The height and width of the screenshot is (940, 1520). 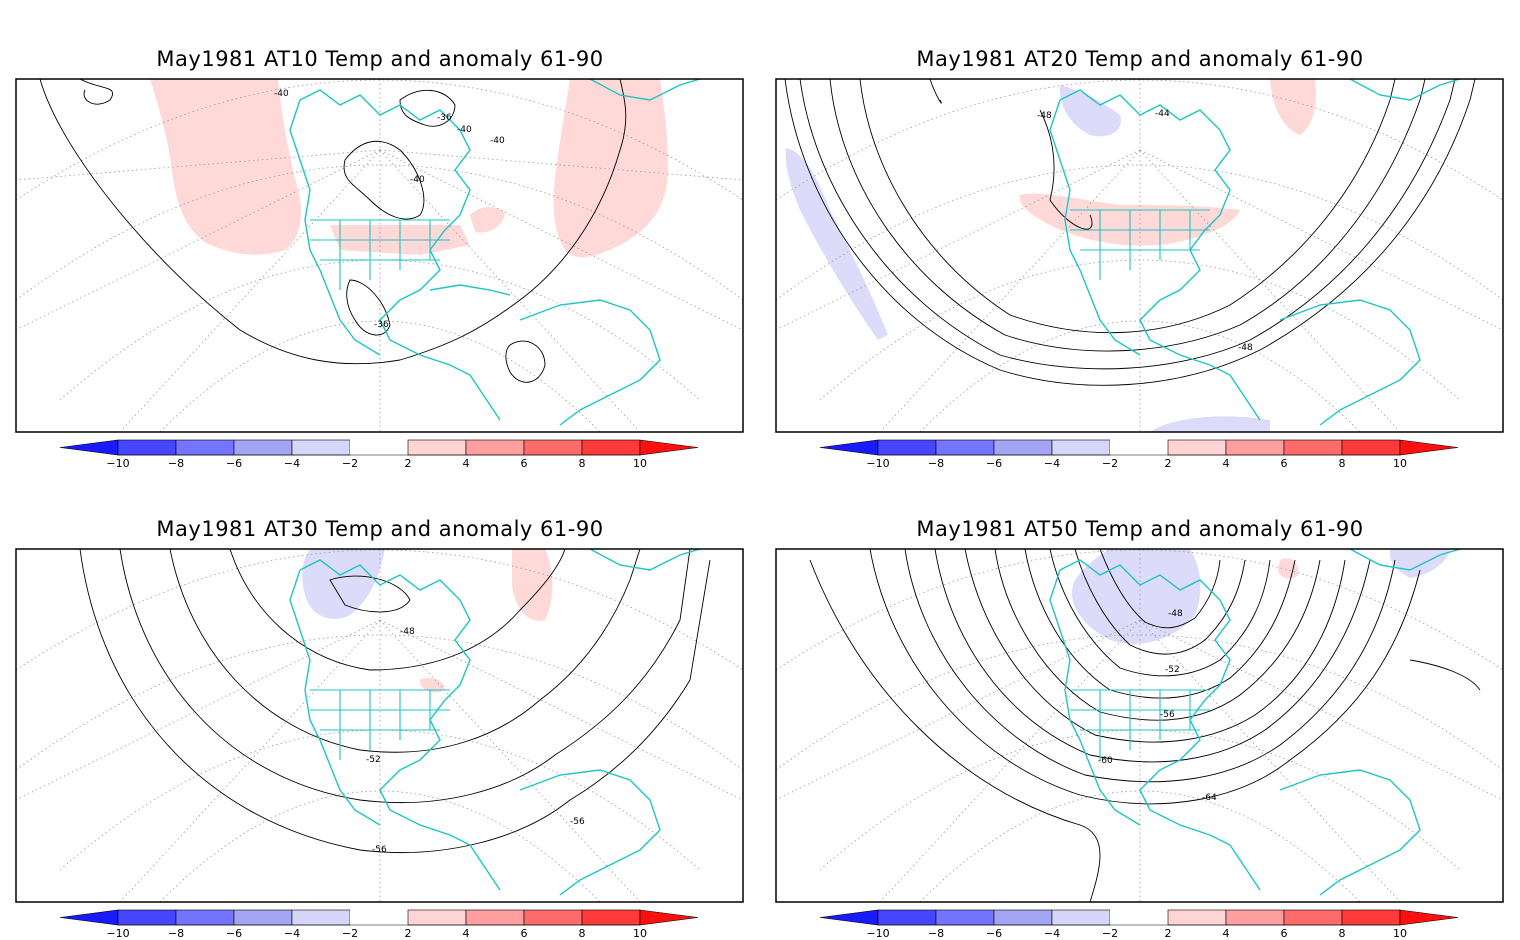 I want to click on panel-2-title: May1981 AT20 Temp and anomaly 61-90, so click(x=1139, y=59).